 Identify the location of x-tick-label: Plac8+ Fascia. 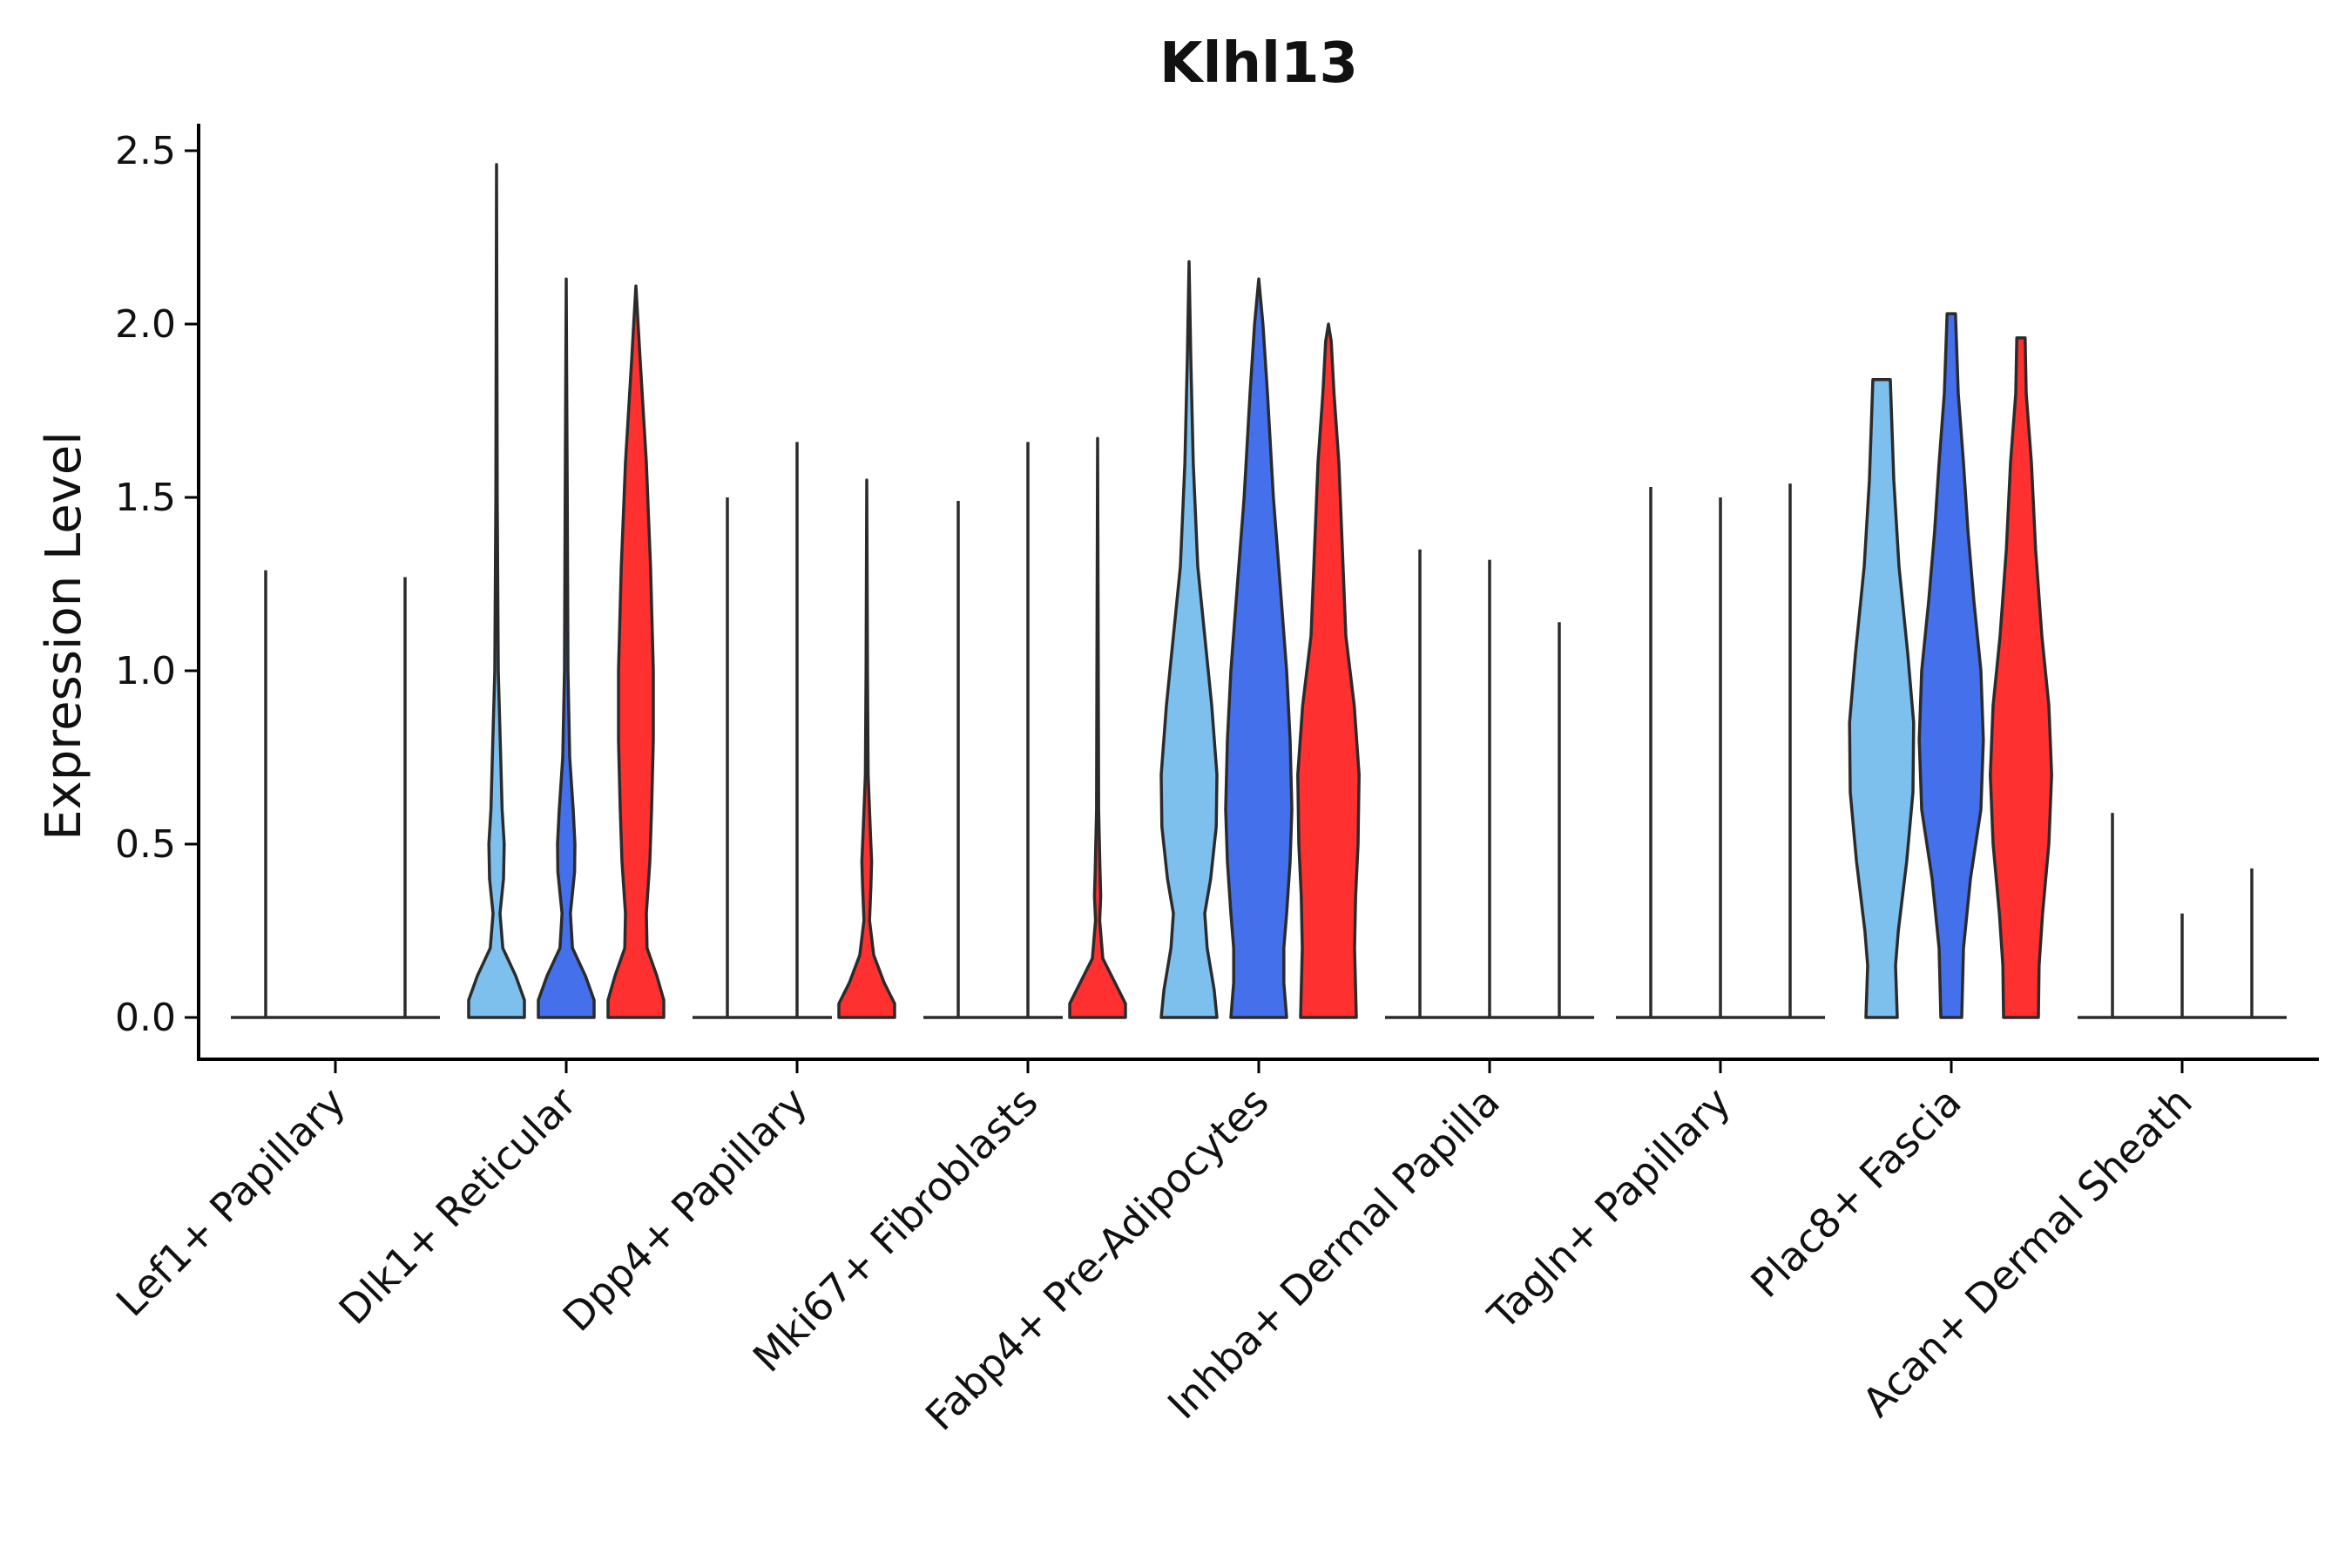
(1856, 1192).